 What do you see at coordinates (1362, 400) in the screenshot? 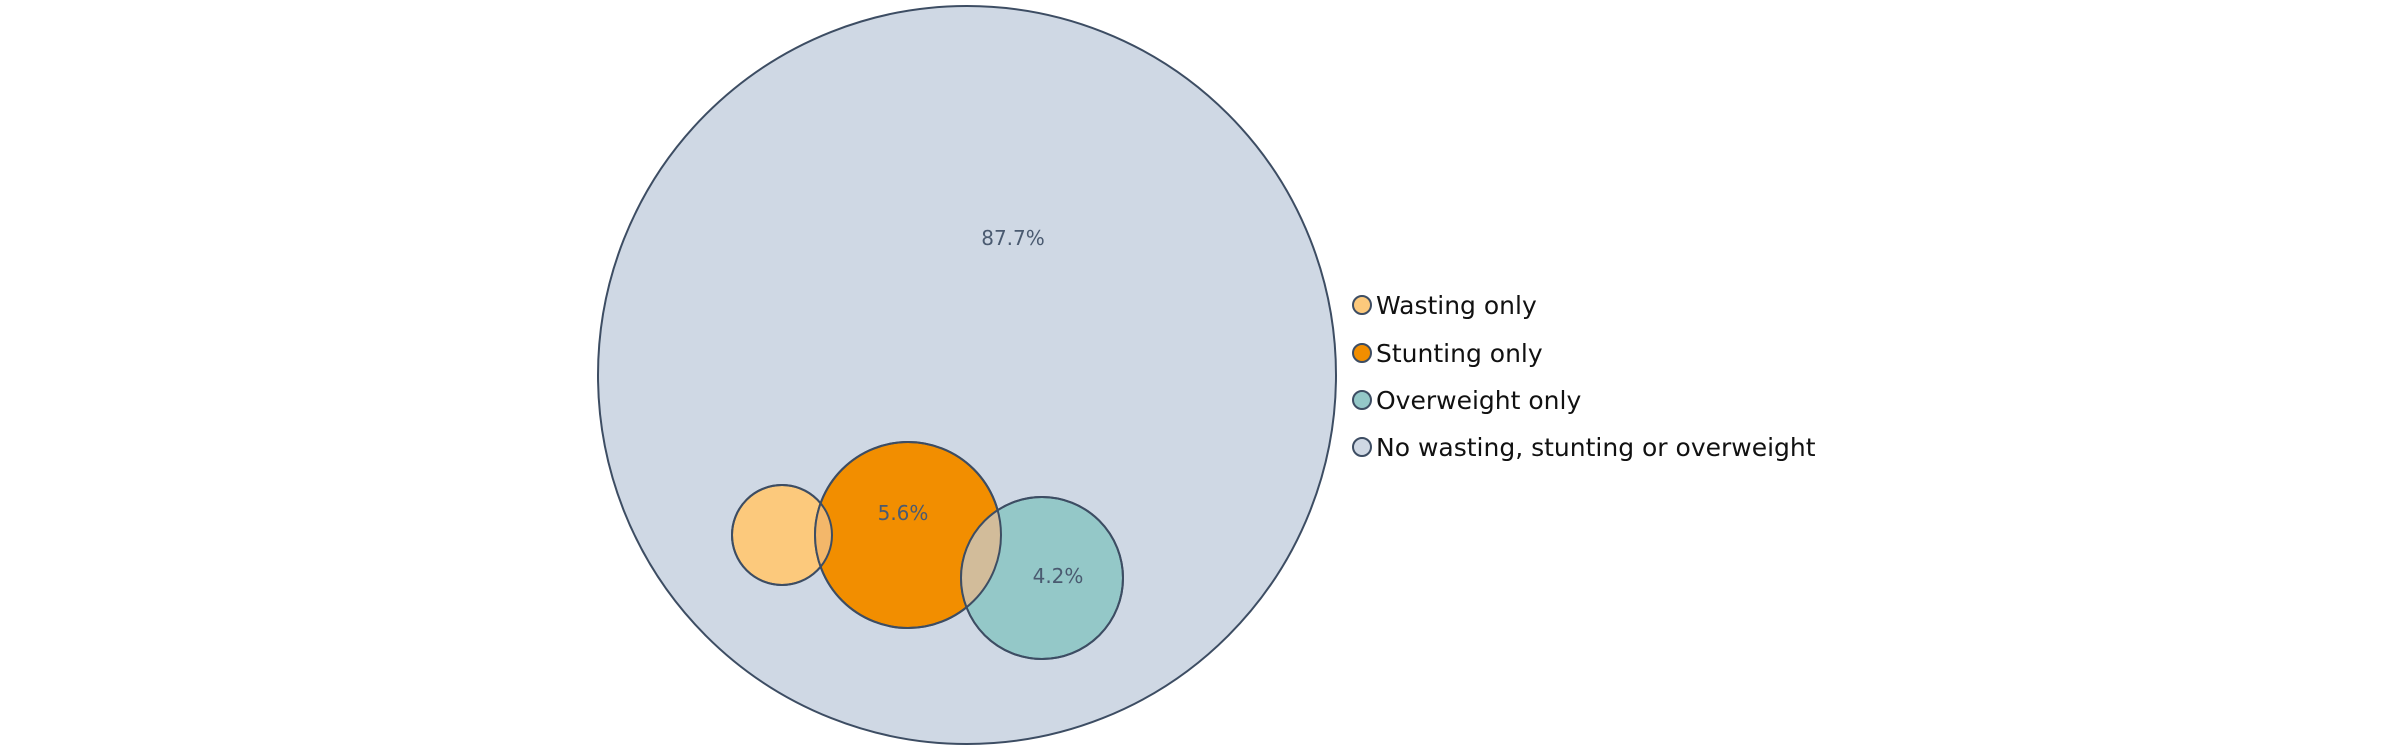
I see `legend-marker-overweight` at bounding box center [1362, 400].